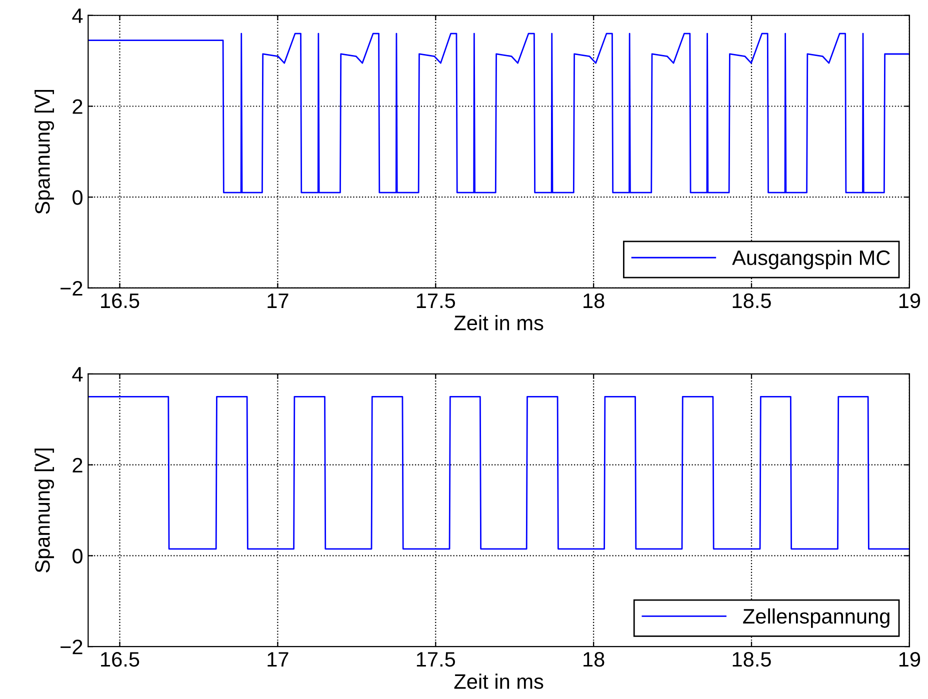 This screenshot has width=928, height=699. What do you see at coordinates (816, 618) in the screenshot?
I see `legend-label: Zellenspannung` at bounding box center [816, 618].